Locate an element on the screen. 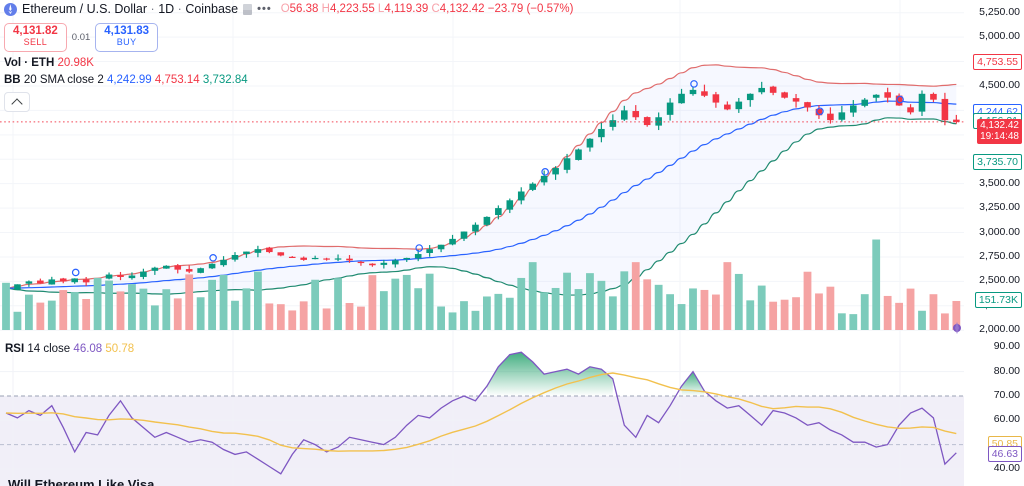 The width and height of the screenshot is (1024, 486). rsi-tick-0: 90.00 is located at coordinates (1006, 346).